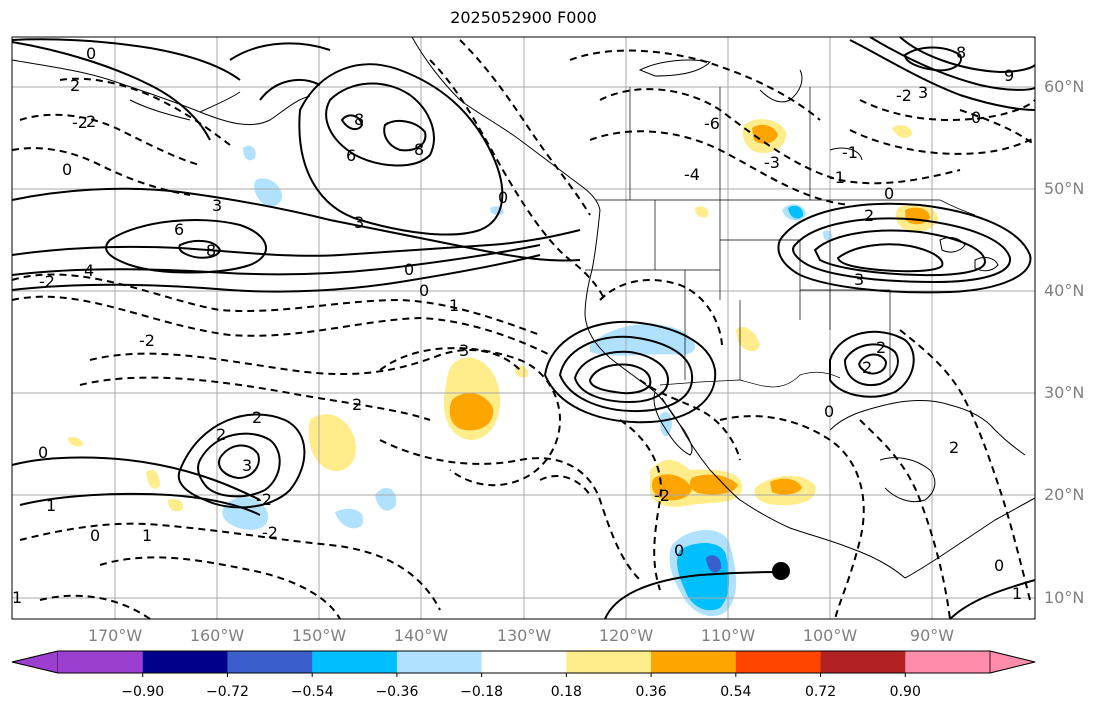 This screenshot has width=1105, height=712. Describe the element at coordinates (714, 564) in the screenshot. I see `negative-region-deepest` at that location.